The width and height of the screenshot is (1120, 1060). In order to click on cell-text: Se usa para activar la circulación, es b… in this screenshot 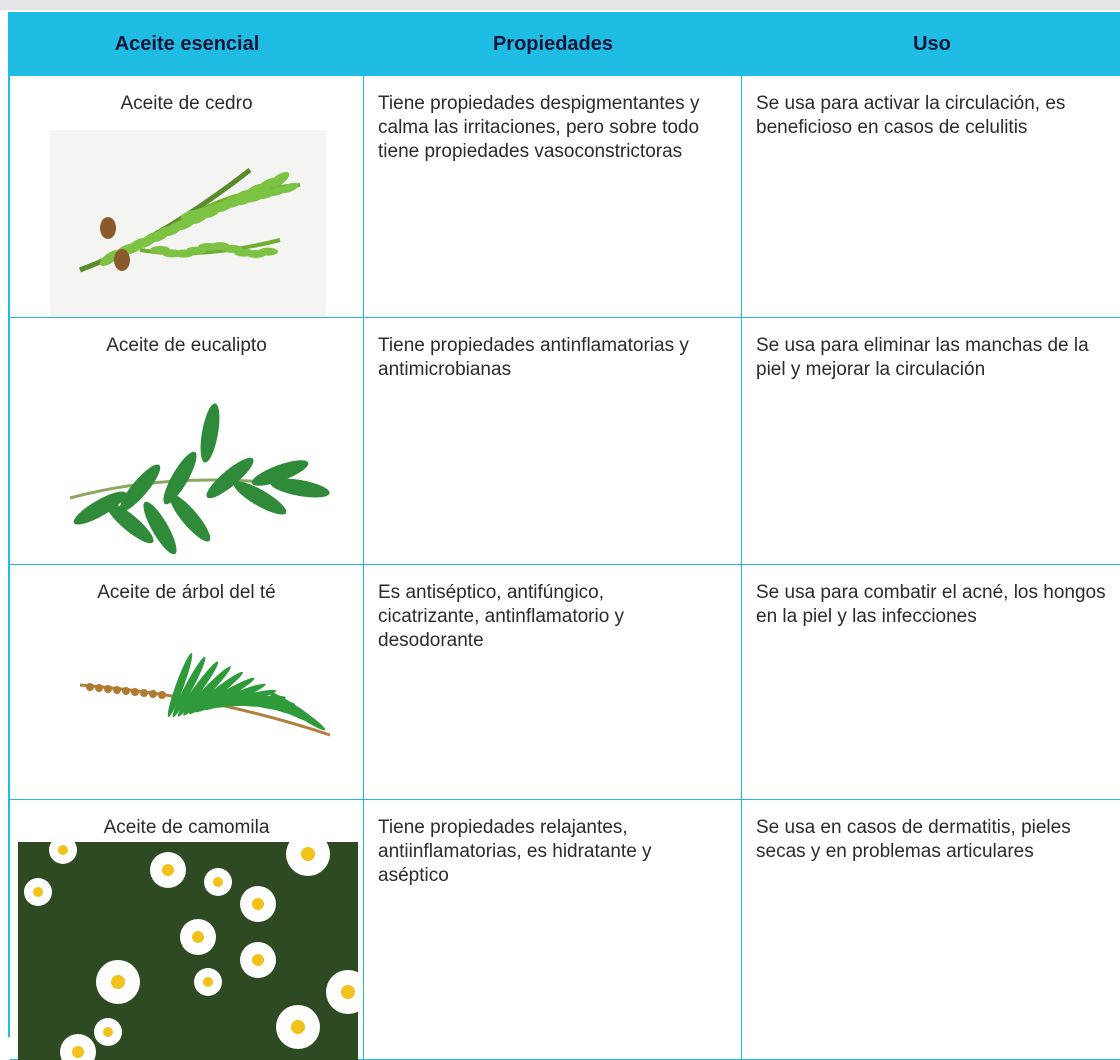, I will do `click(911, 115)`.